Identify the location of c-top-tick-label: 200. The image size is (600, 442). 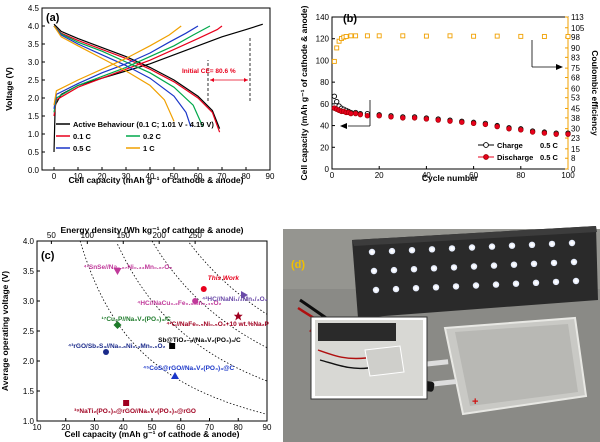
(160, 235).